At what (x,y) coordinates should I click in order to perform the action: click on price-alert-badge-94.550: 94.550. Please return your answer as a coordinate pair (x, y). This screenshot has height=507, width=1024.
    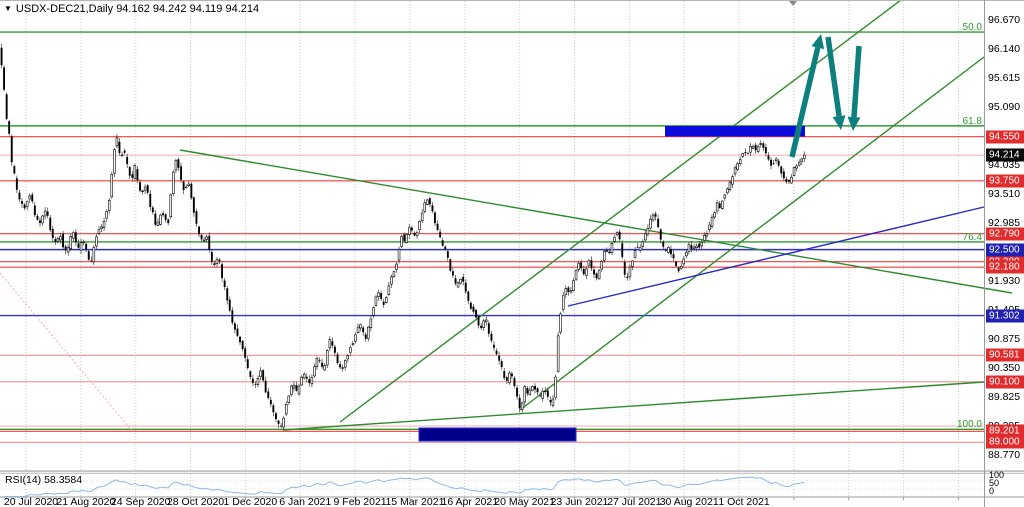
    Looking at the image, I should click on (1005, 137).